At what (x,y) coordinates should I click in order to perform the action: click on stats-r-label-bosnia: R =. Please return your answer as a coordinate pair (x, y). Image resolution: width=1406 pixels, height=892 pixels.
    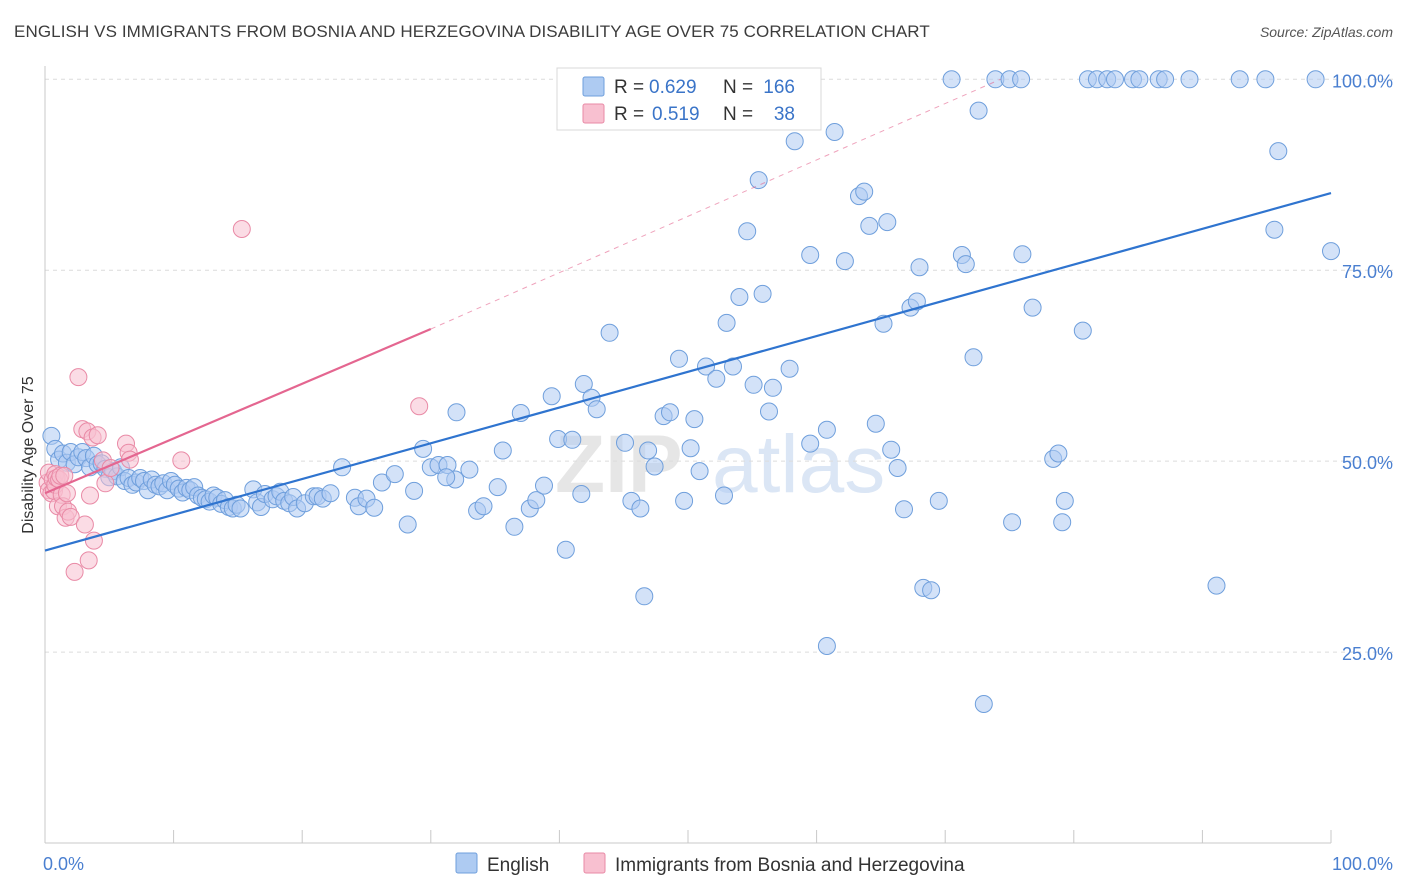
    Looking at the image, I should click on (629, 114).